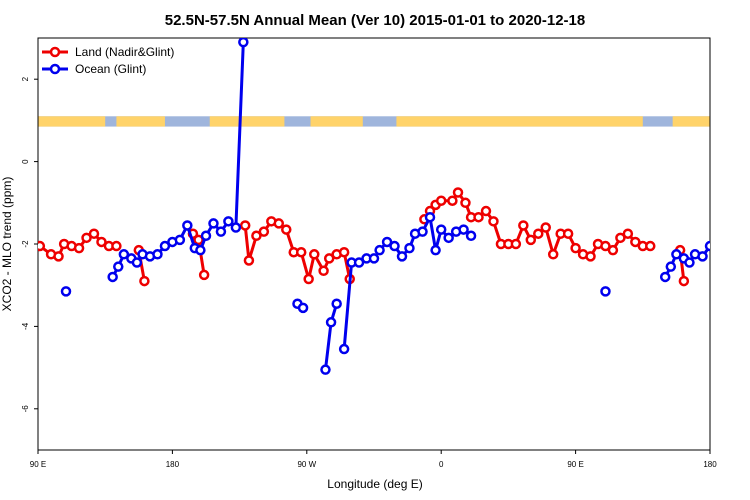 This screenshot has width=750, height=500. I want to click on y-tick-label: 2, so click(25, 78).